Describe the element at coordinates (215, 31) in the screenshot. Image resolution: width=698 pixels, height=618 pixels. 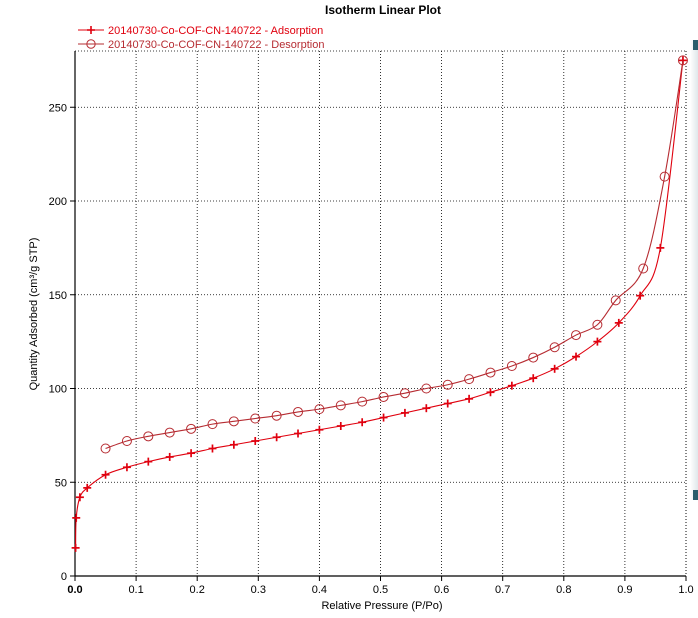
I see `legend-label-adsorption: 20140730-Co-COF-CN-140722 - Adsorption` at that location.